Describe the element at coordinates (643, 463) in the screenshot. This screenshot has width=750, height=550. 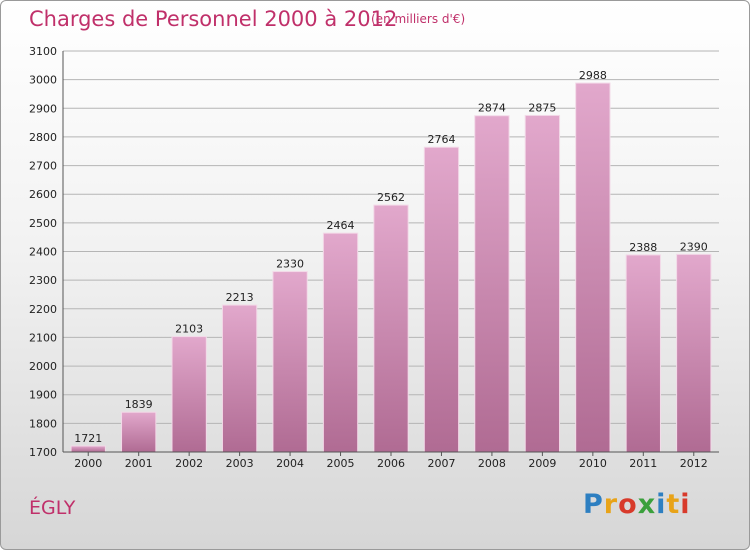
I see `x-tick-label: 2011` at that location.